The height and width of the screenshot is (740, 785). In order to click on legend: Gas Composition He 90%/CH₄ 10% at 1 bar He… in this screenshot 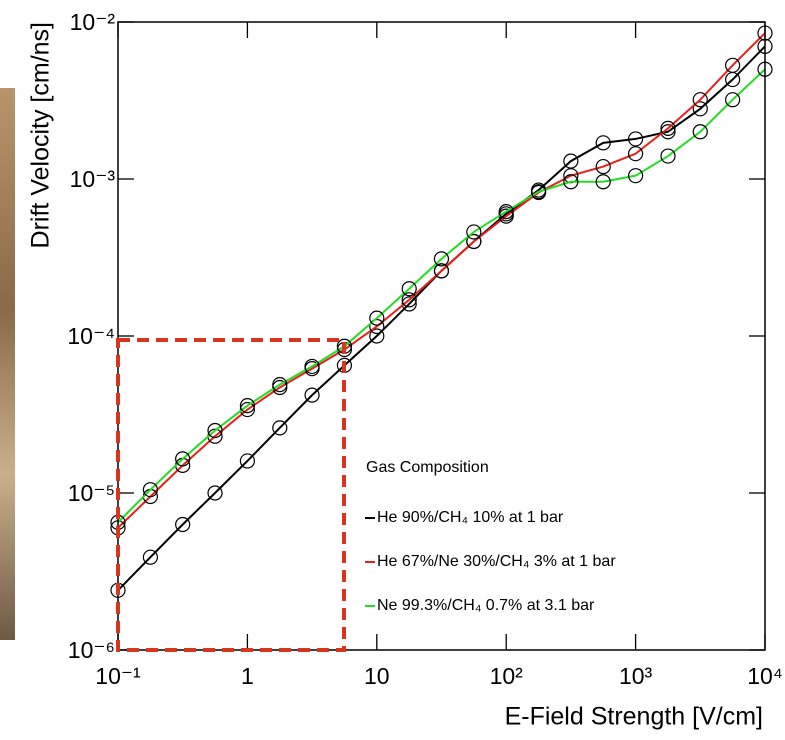, I will do `click(490, 536)`.